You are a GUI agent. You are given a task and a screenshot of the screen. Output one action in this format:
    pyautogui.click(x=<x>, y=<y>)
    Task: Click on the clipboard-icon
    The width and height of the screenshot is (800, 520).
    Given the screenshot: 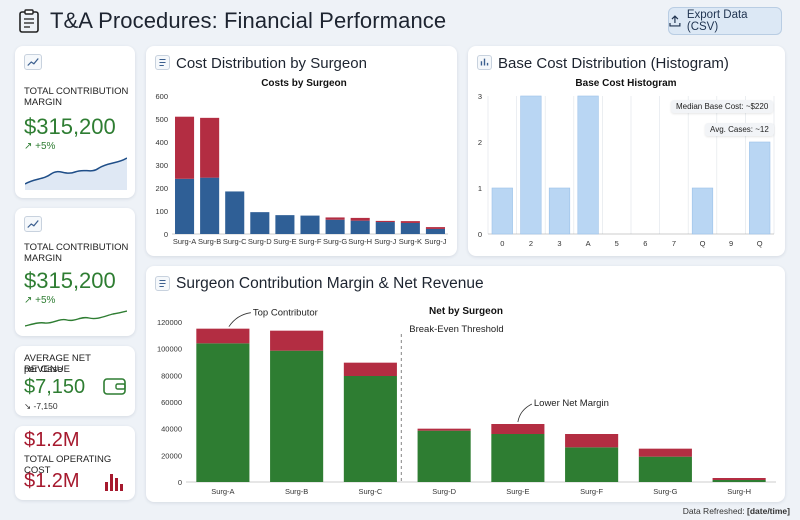 What is the action you would take?
    pyautogui.click(x=29, y=21)
    